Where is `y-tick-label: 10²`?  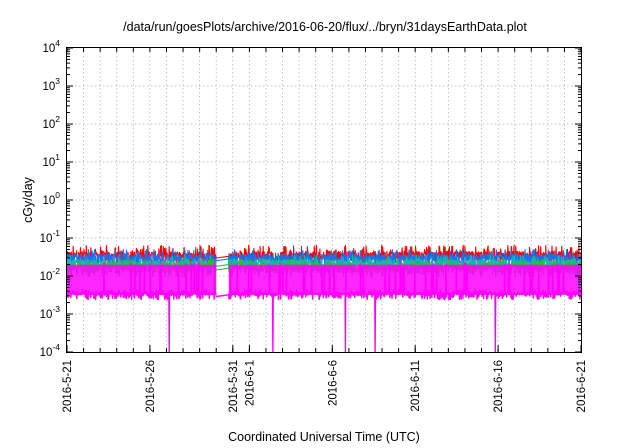
y-tick-label: 10² is located at coordinates (51, 122).